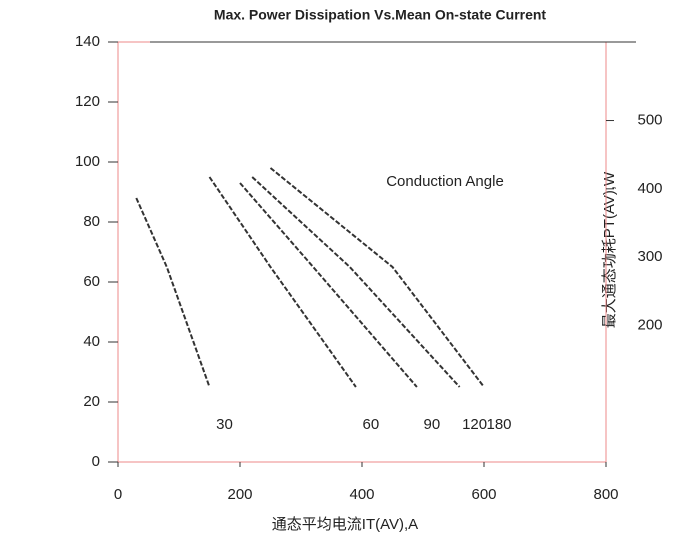  What do you see at coordinates (96, 461) in the screenshot?
I see `y-tick-label: 0` at bounding box center [96, 461].